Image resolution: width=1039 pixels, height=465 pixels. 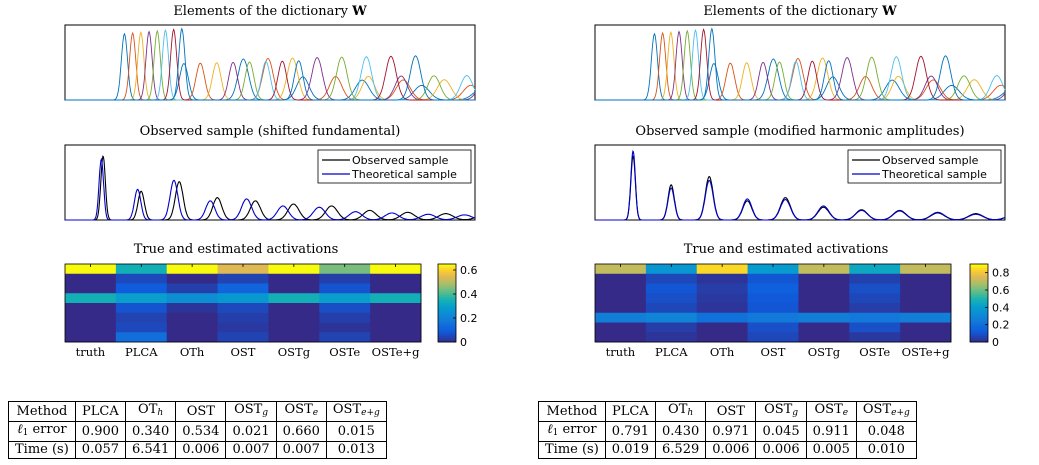 What do you see at coordinates (100, 431) in the screenshot?
I see `table-cell: 0.900` at bounding box center [100, 431].